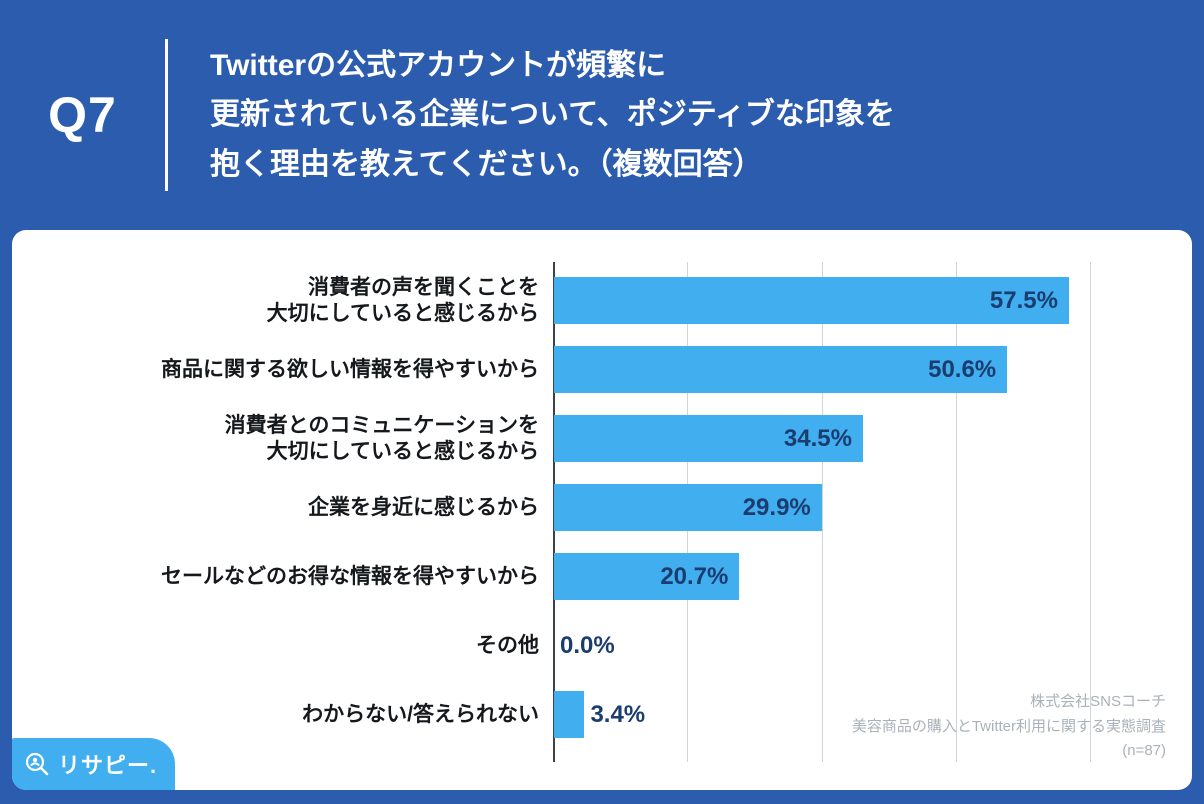  I want to click on value-label: 34.5%, so click(817, 438).